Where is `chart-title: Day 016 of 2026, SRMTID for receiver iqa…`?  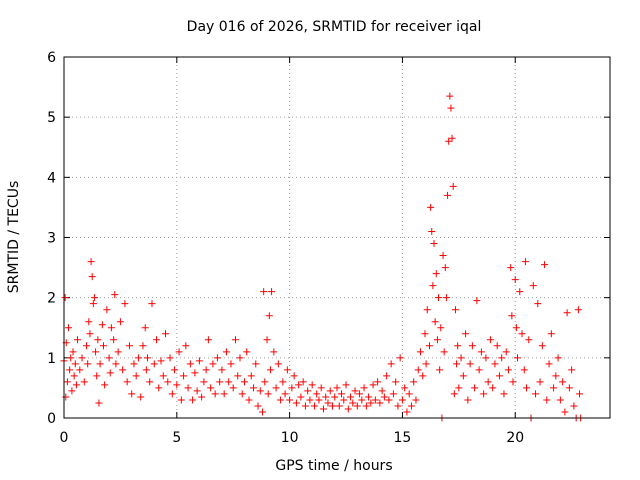 chart-title: Day 016 of 2026, SRMTID for receiver iqa… is located at coordinates (334, 27).